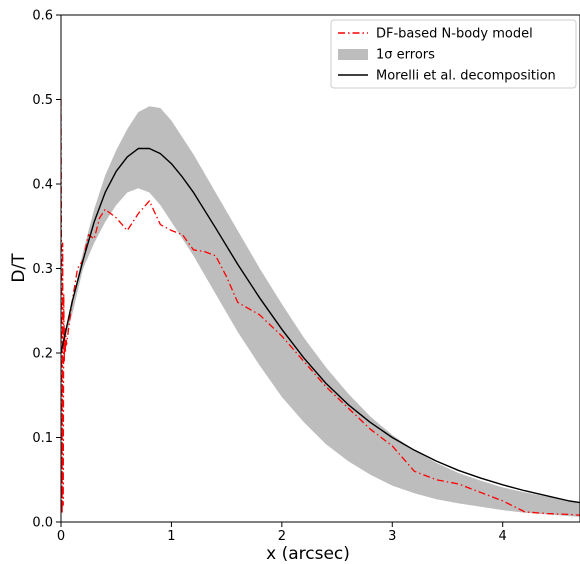  I want to click on y-tick-label: 0.5, so click(42, 100).